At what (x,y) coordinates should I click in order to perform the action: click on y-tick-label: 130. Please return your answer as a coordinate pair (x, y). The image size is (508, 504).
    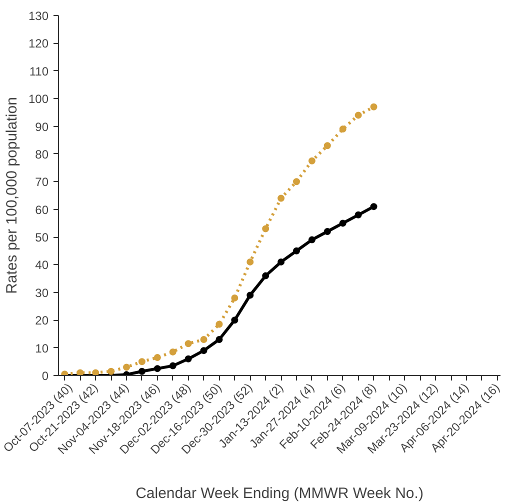
    Looking at the image, I should click on (38, 16).